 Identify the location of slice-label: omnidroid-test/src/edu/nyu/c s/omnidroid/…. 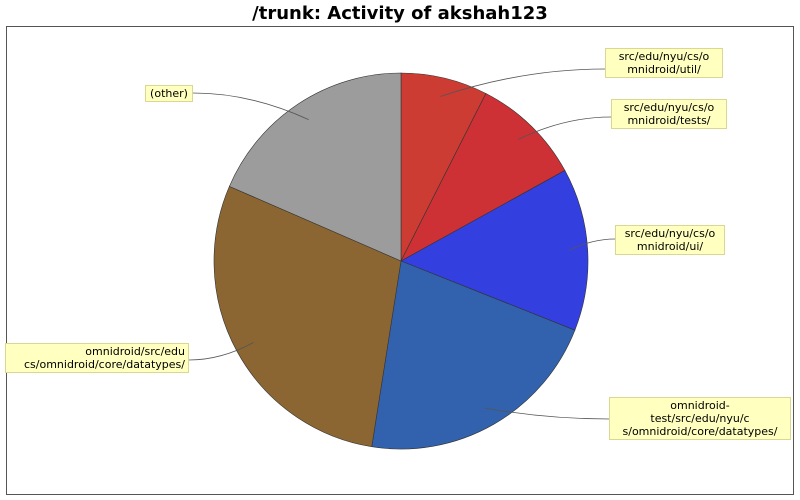
(700, 418).